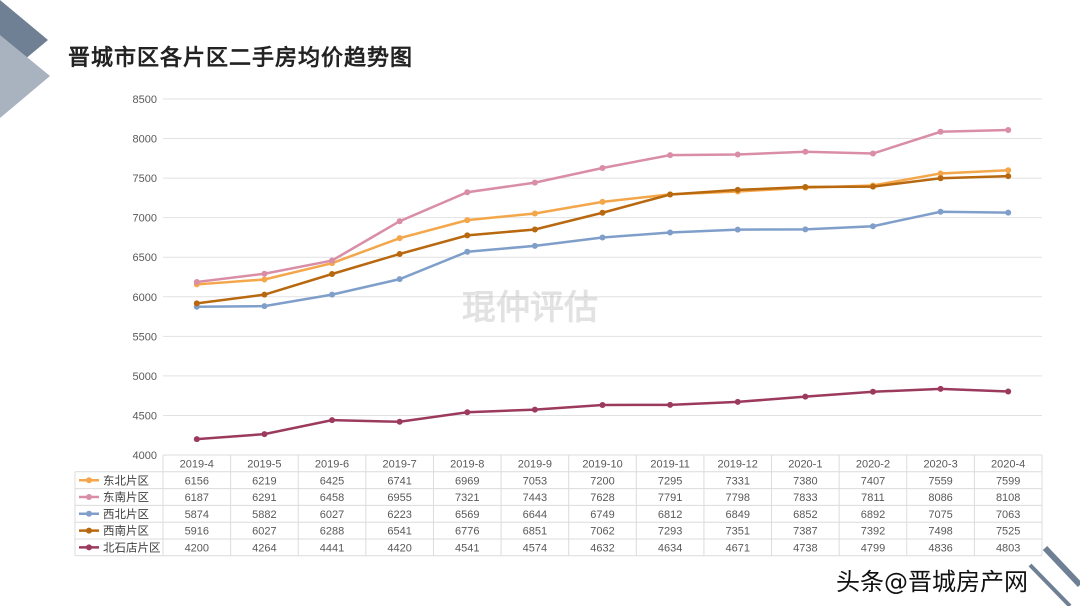 This screenshot has width=1080, height=606. I want to click on table-cell: 4264, so click(264, 549).